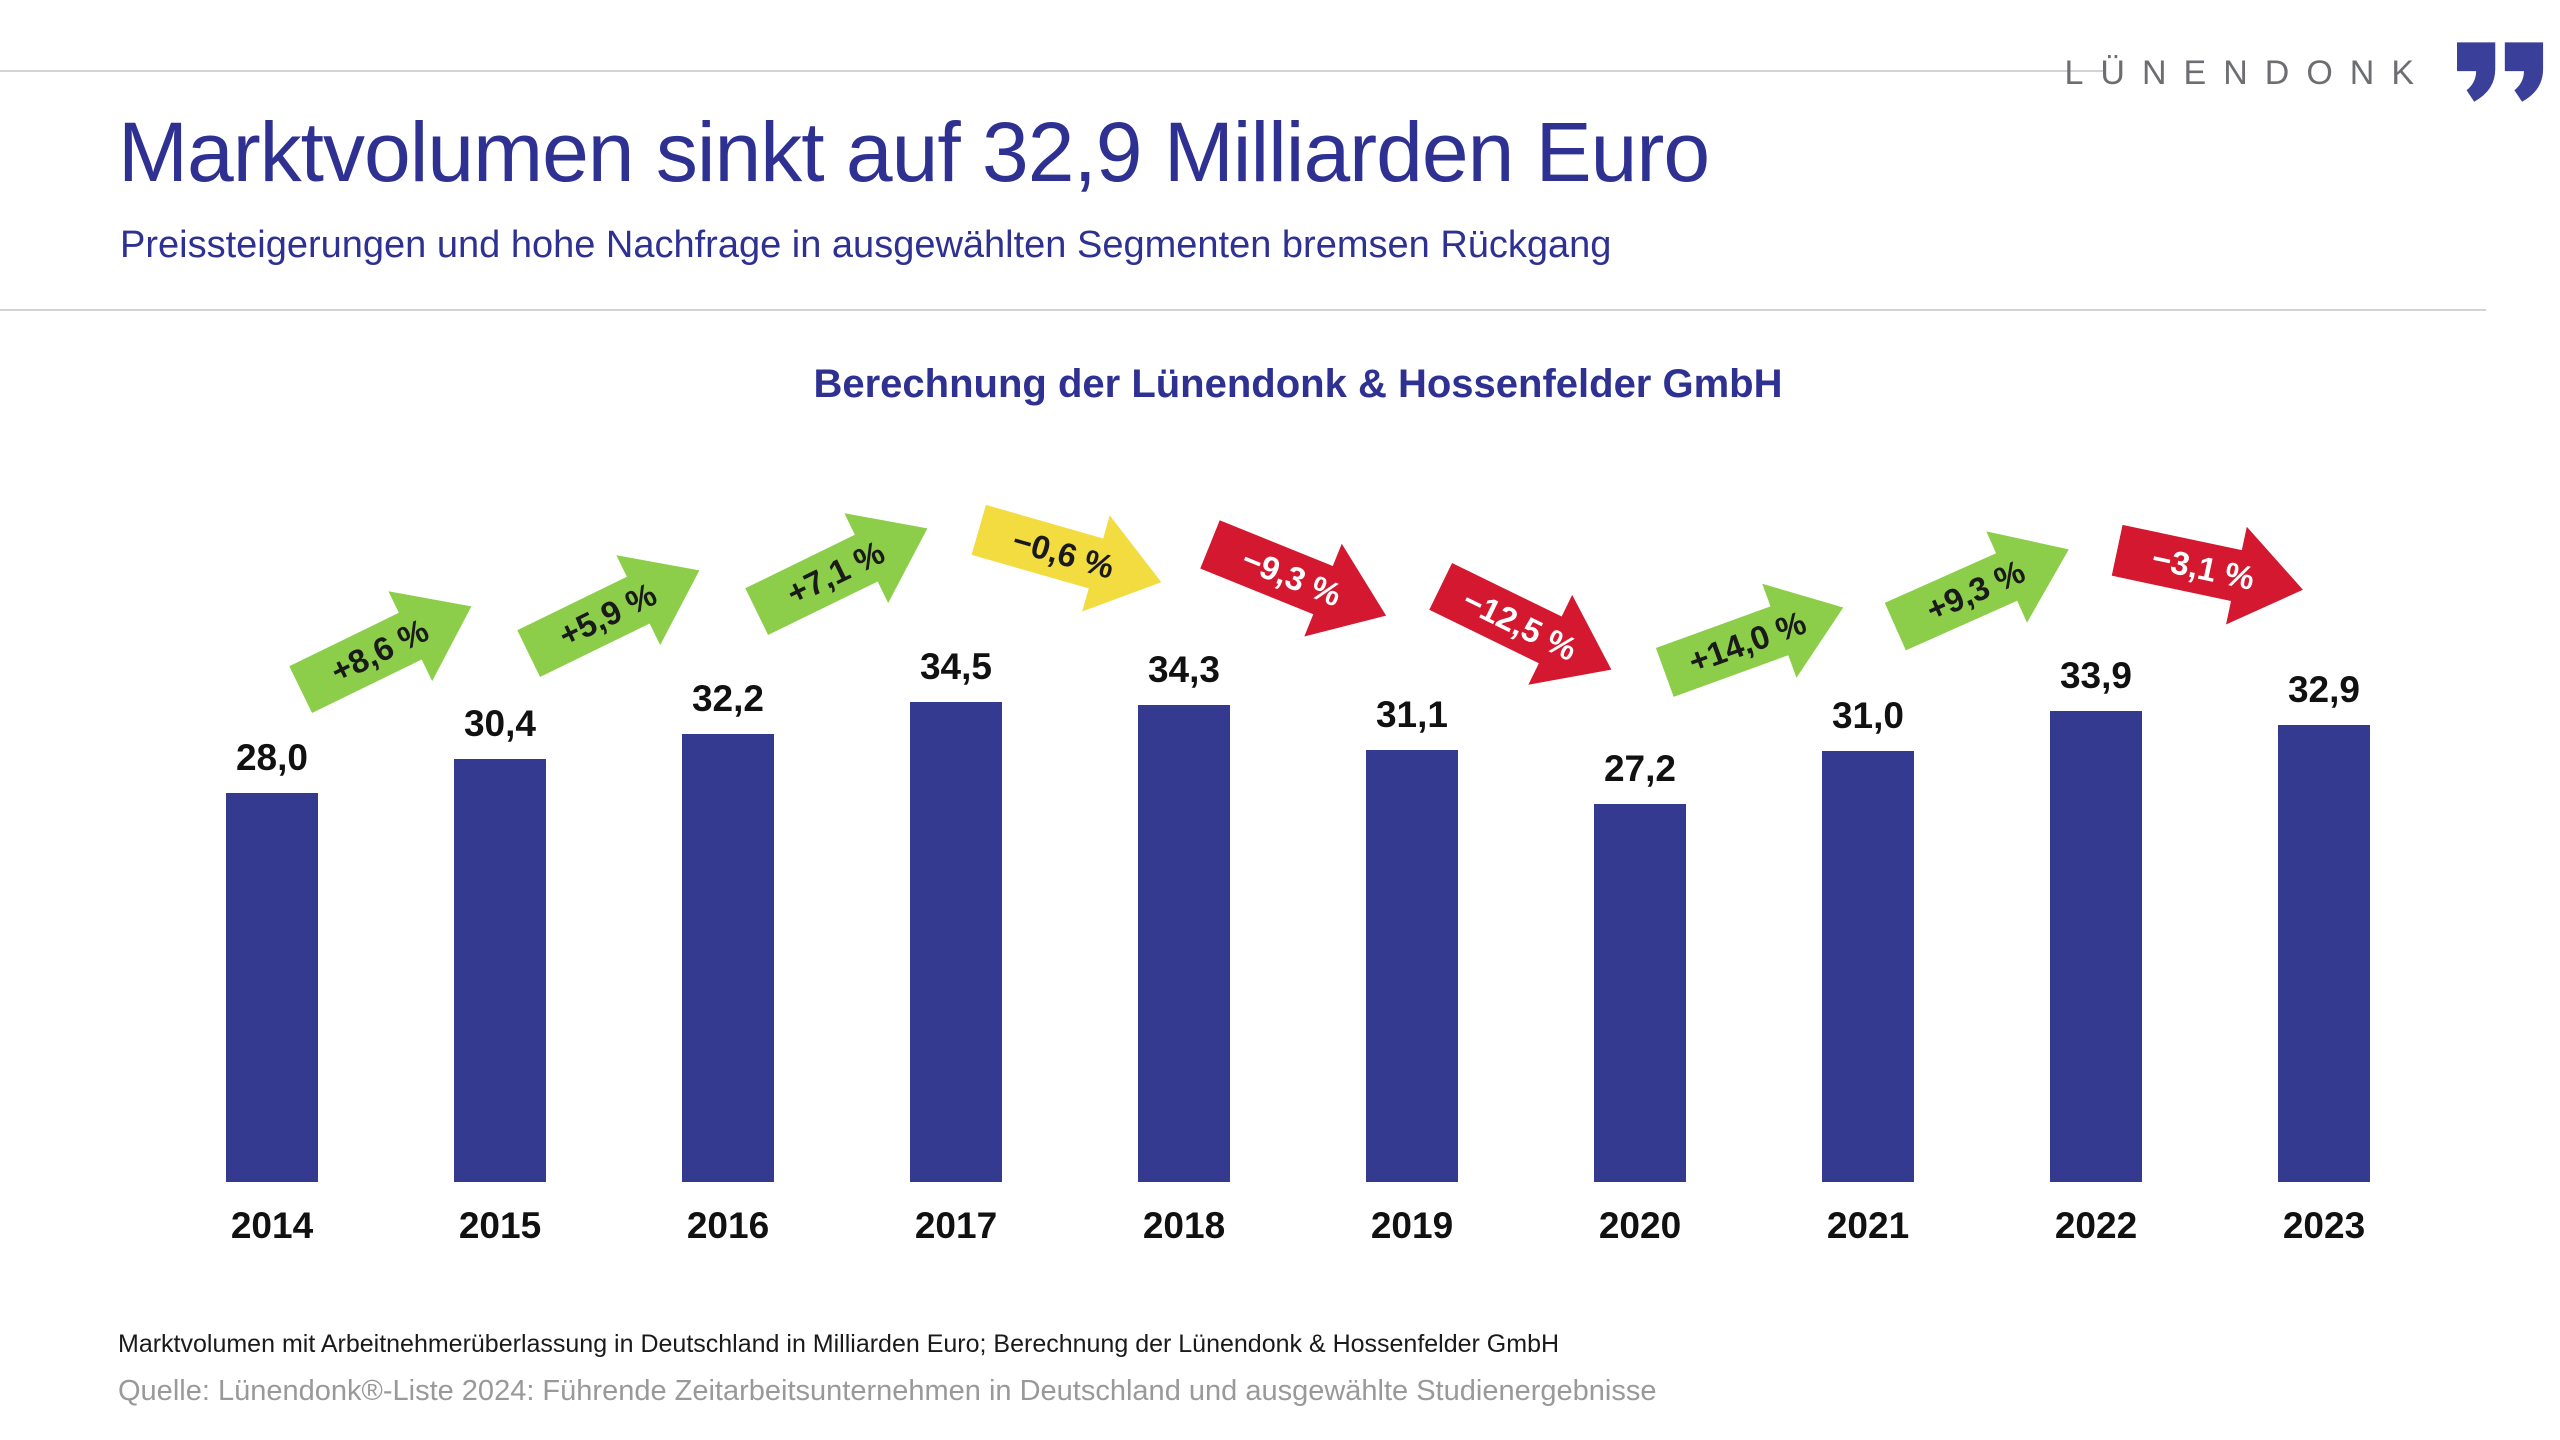 This screenshot has width=2560, height=1440. What do you see at coordinates (727, 698) in the screenshot?
I see `bar-value-label: 32,2` at bounding box center [727, 698].